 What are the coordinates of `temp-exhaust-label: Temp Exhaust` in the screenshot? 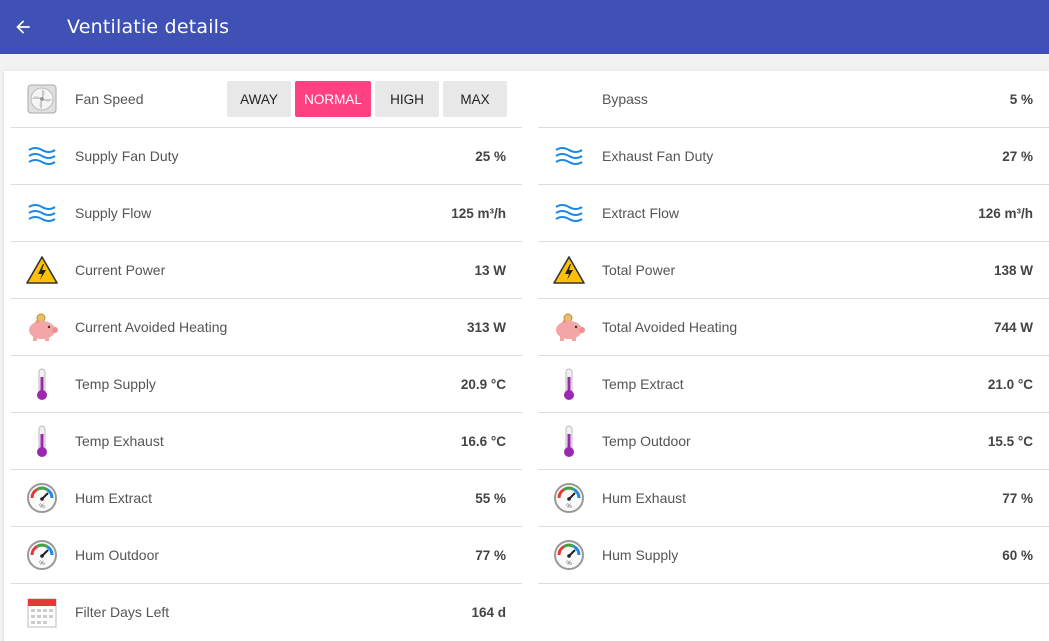 It's located at (119, 441).